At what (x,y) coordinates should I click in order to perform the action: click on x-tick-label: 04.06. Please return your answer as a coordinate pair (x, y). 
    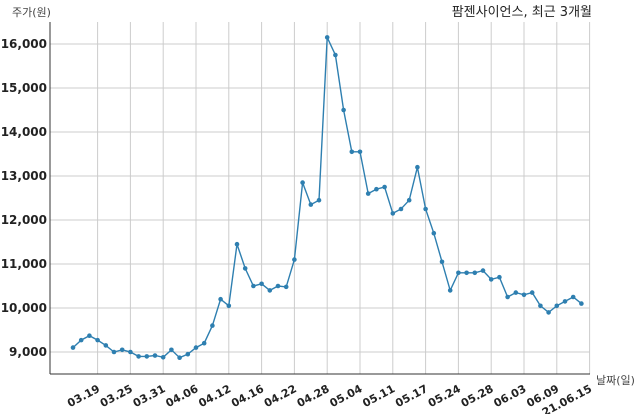
    Looking at the image, I should click on (182, 396).